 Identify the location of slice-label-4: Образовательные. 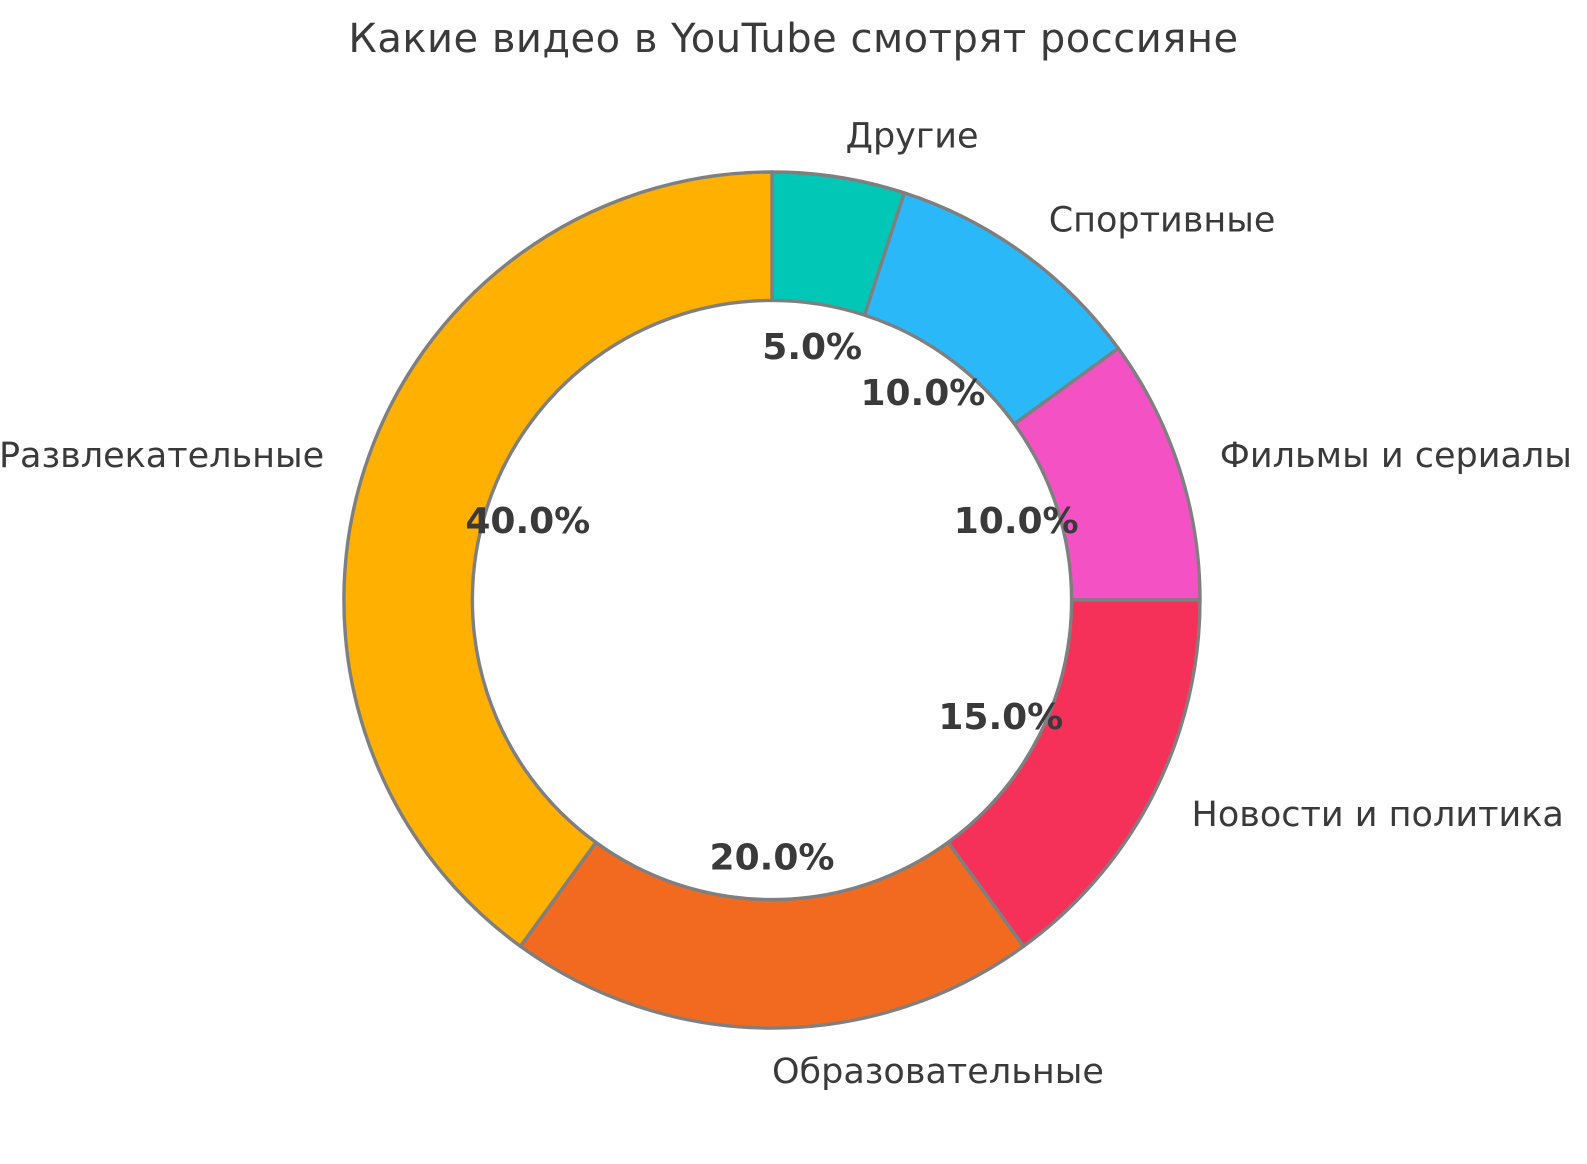
(938, 1072).